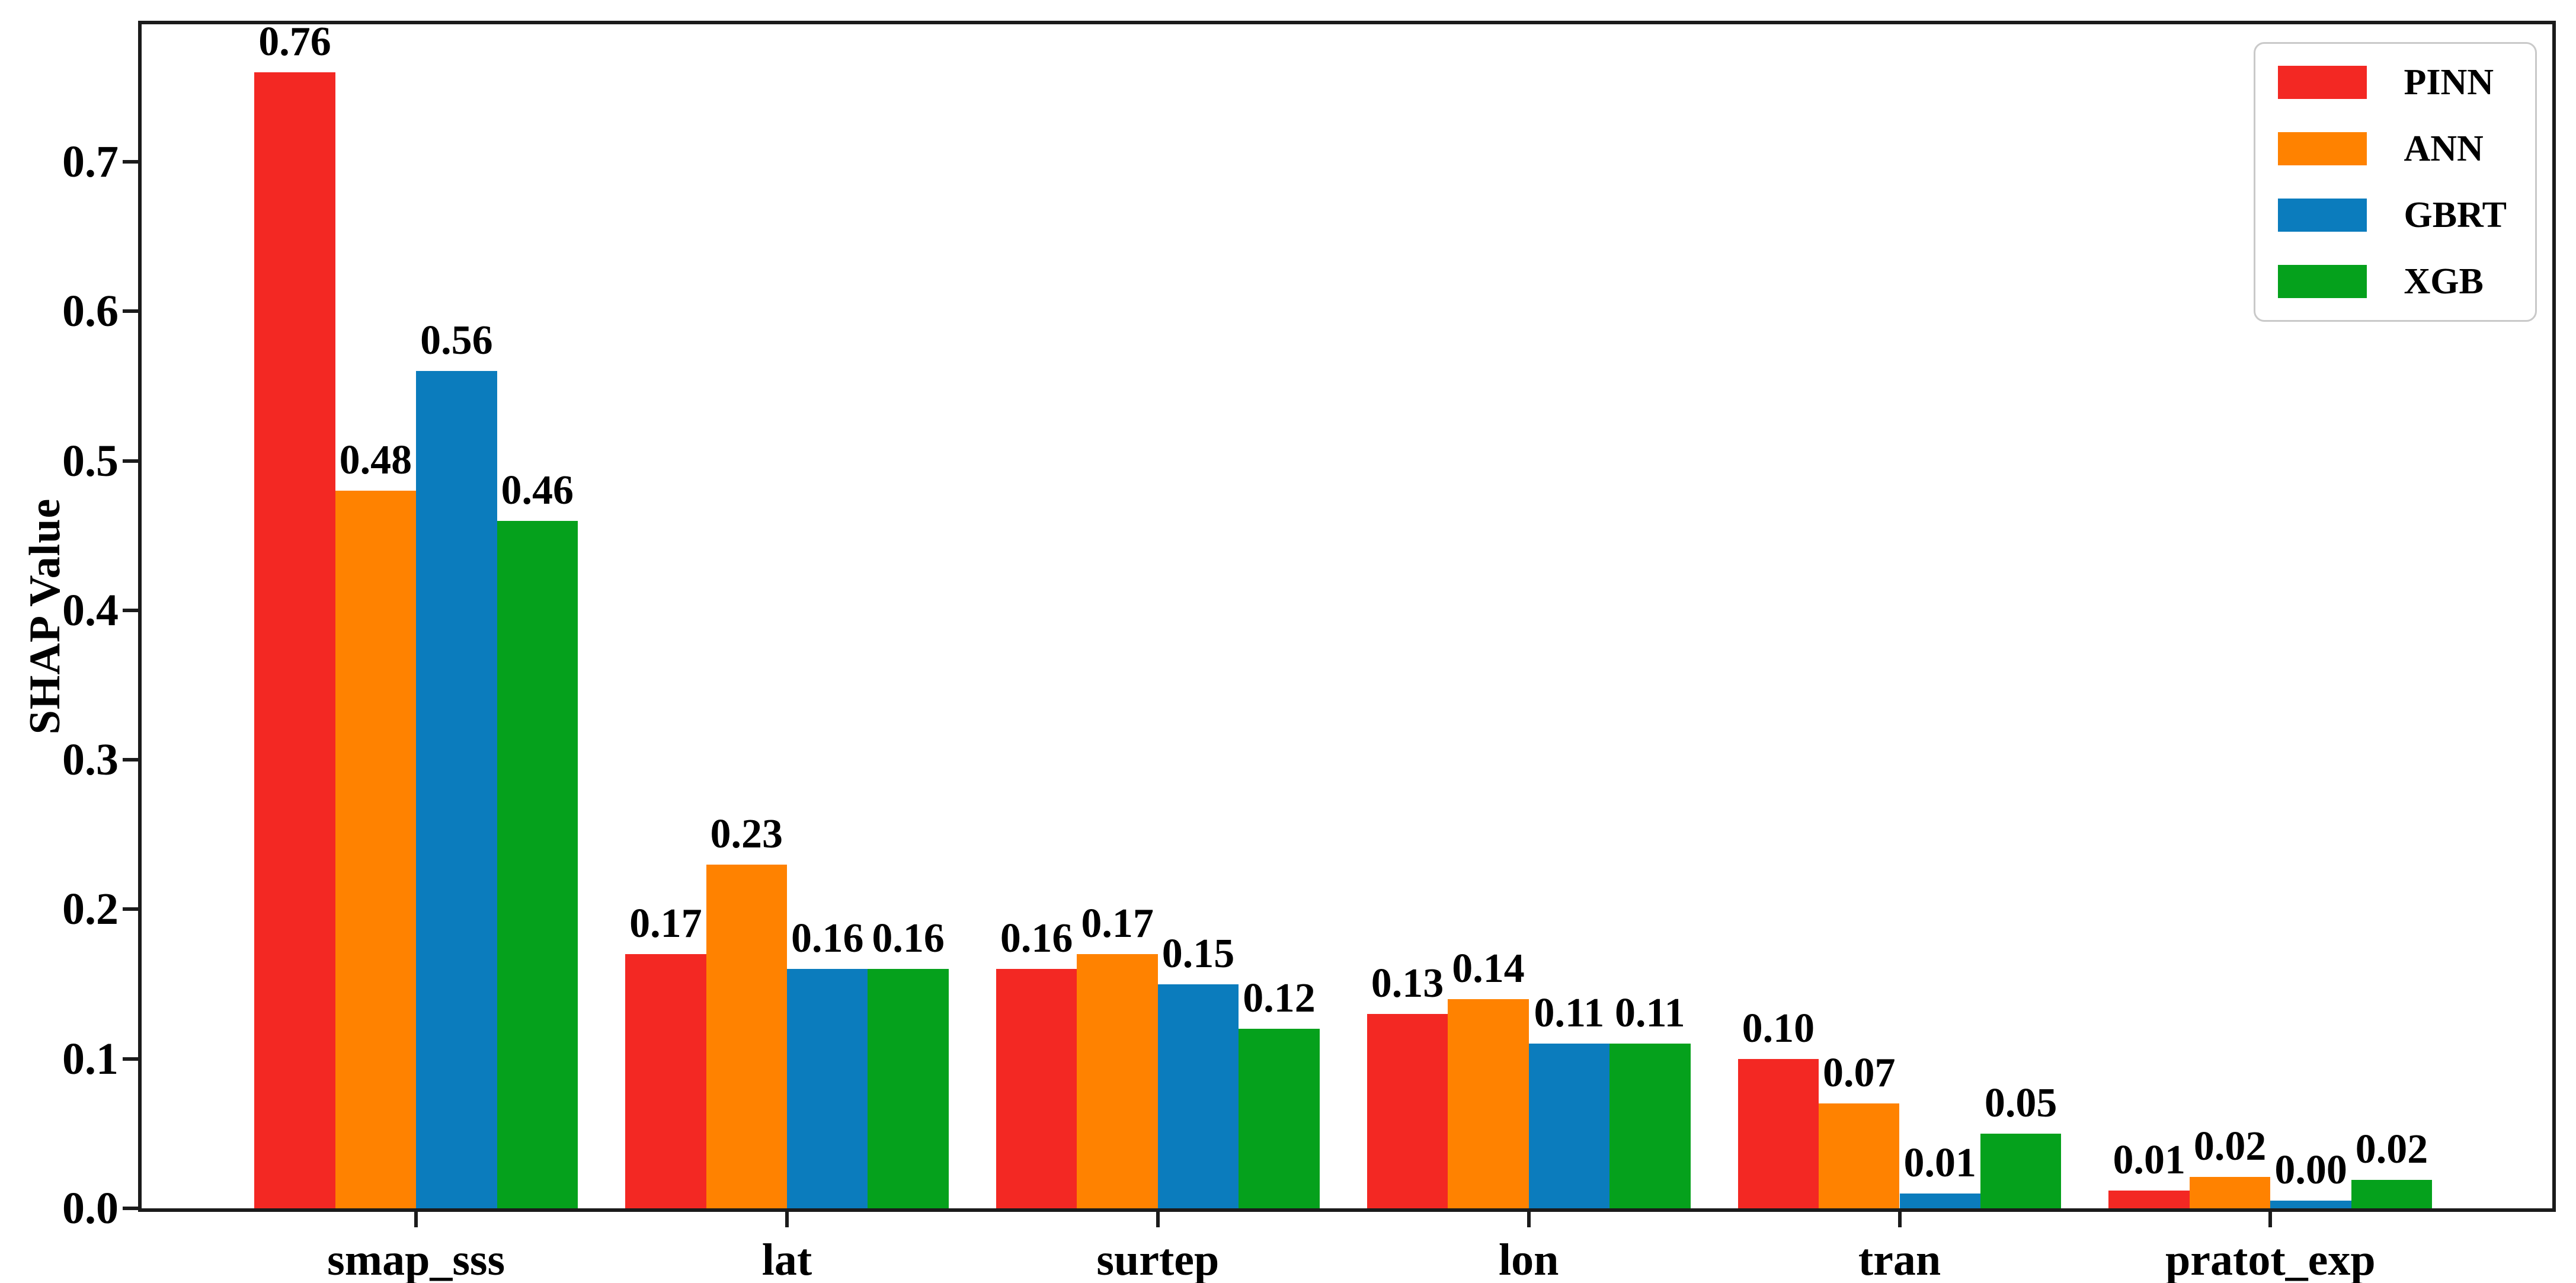 This screenshot has height=1283, width=2576. What do you see at coordinates (1279, 998) in the screenshot?
I see `bar-value-label-XGB-surtep: 0.12` at bounding box center [1279, 998].